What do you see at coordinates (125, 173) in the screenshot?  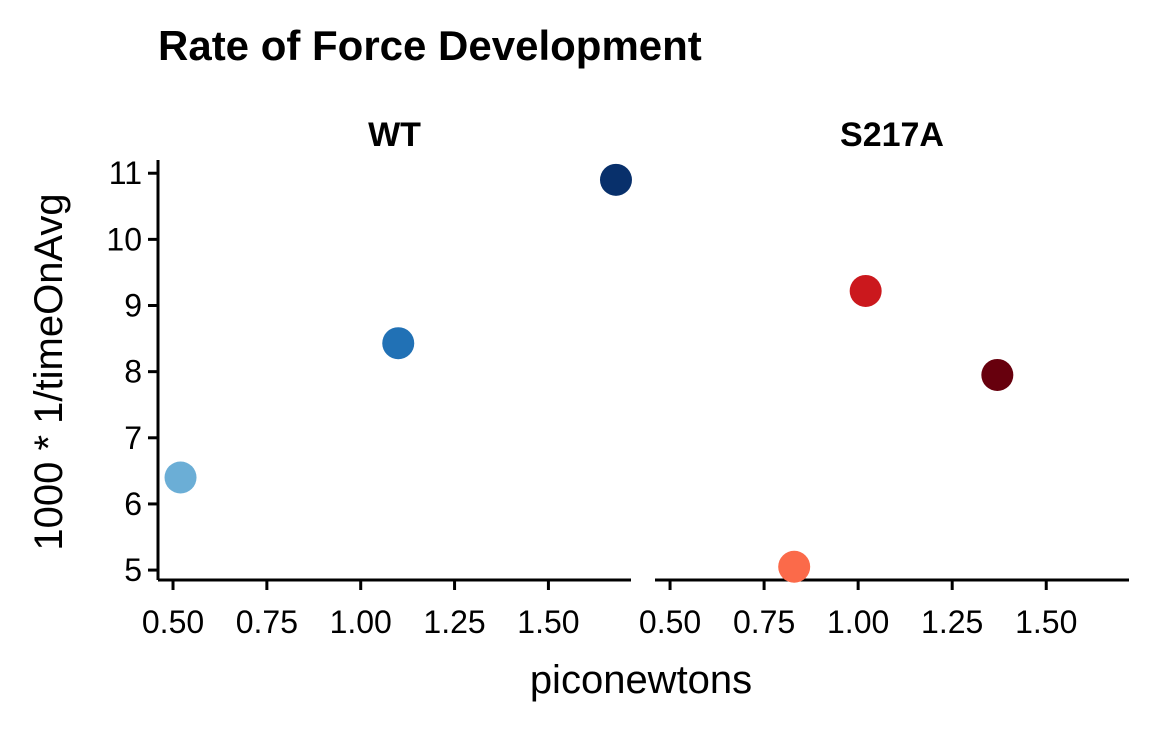 I see `y-tick-label: 11` at bounding box center [125, 173].